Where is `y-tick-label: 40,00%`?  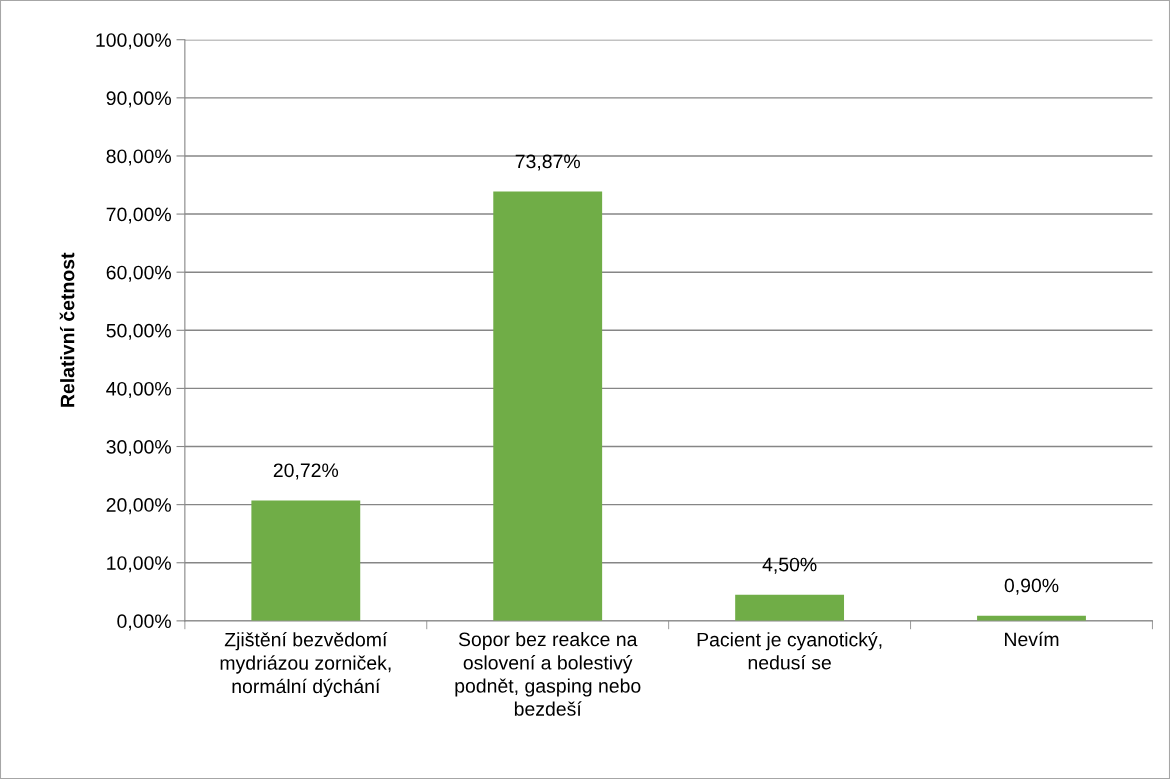 y-tick-label: 40,00% is located at coordinates (138, 389).